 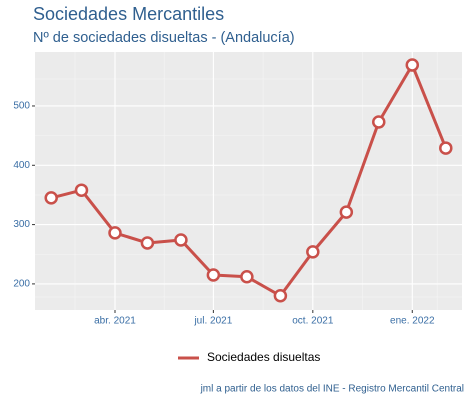 I want to click on y-tick-label: 500, so click(x=21, y=106).